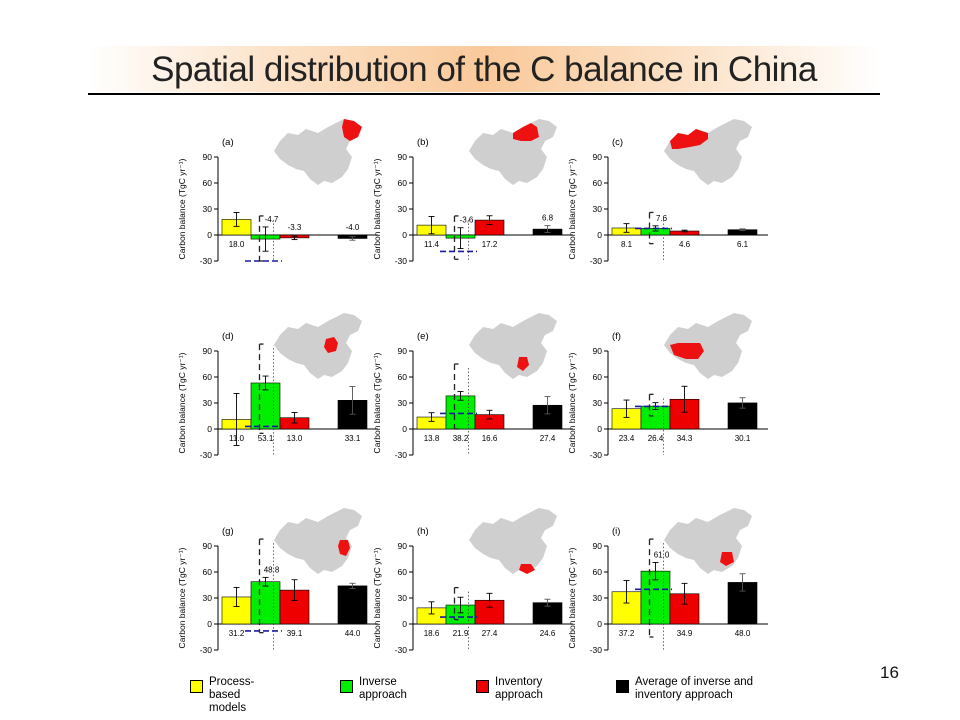 Image resolution: width=960 pixels, height=720 pixels. I want to click on data-label-inventory: 17.2, so click(490, 244).